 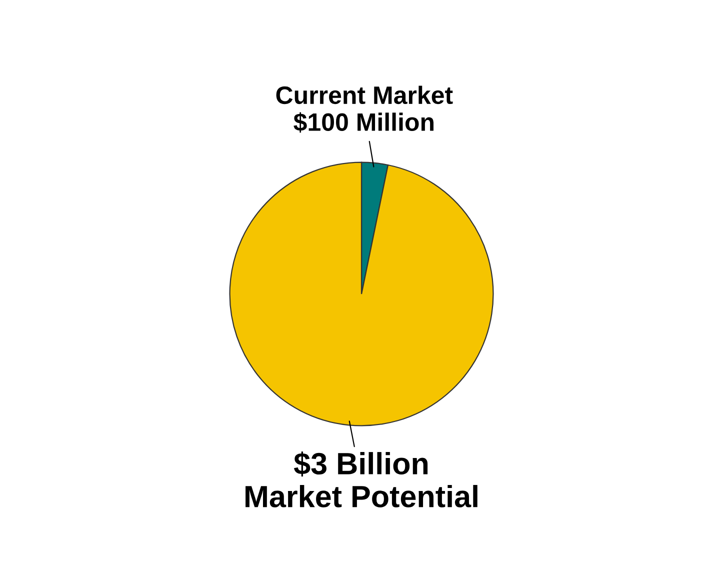 What do you see at coordinates (364, 109) in the screenshot?
I see `slice-label: Current Market $100 Million` at bounding box center [364, 109].